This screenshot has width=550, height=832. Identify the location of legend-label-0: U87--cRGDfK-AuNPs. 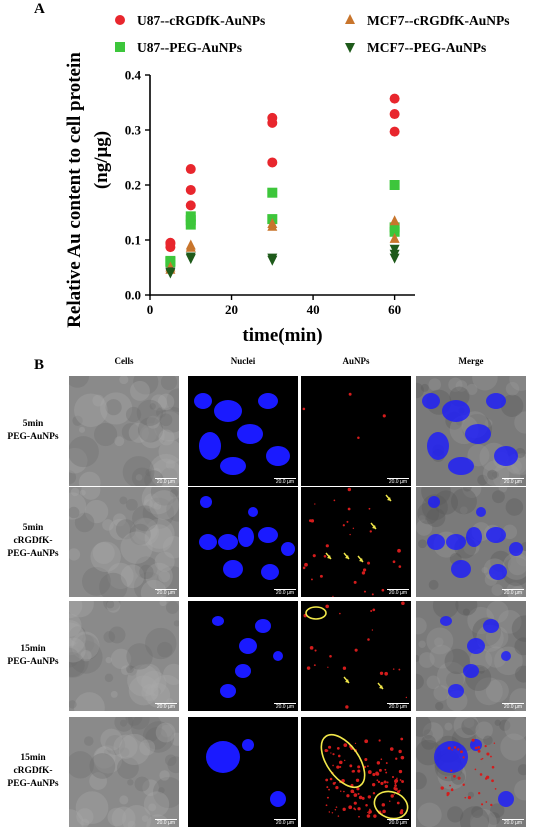
(201, 20).